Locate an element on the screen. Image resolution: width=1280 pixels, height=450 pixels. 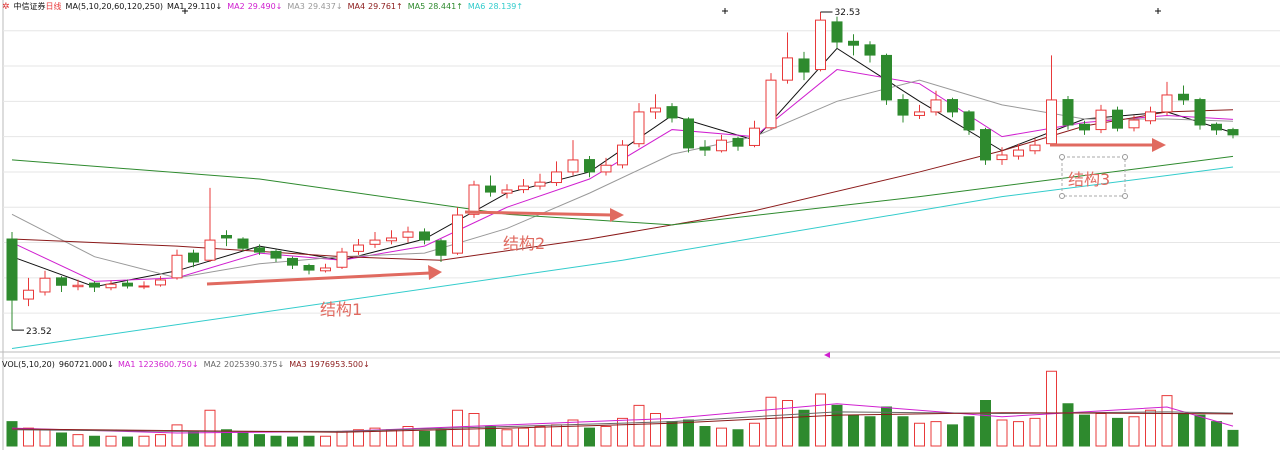
legend-value: 1223600.750↓ is located at coordinates (168, 364).